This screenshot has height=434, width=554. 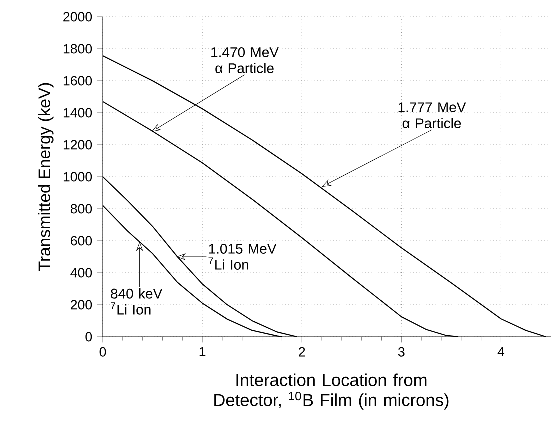 I want to click on annotation: 840 keV $^{7}$Li Ion, so click(x=137, y=301).